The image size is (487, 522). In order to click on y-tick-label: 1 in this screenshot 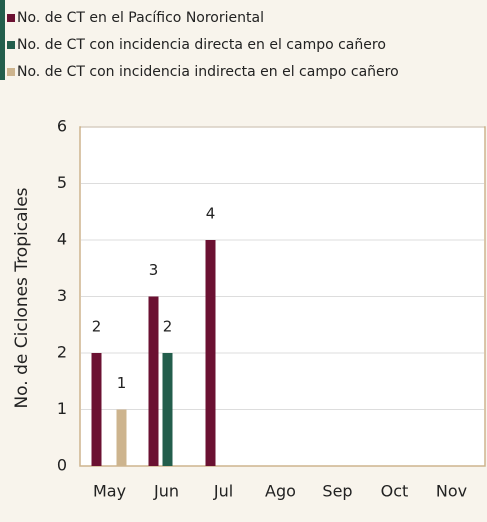, I will do `click(62, 408)`.